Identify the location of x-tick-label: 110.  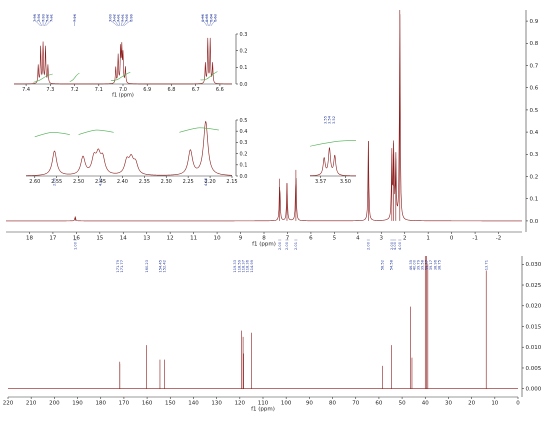
(263, 404).